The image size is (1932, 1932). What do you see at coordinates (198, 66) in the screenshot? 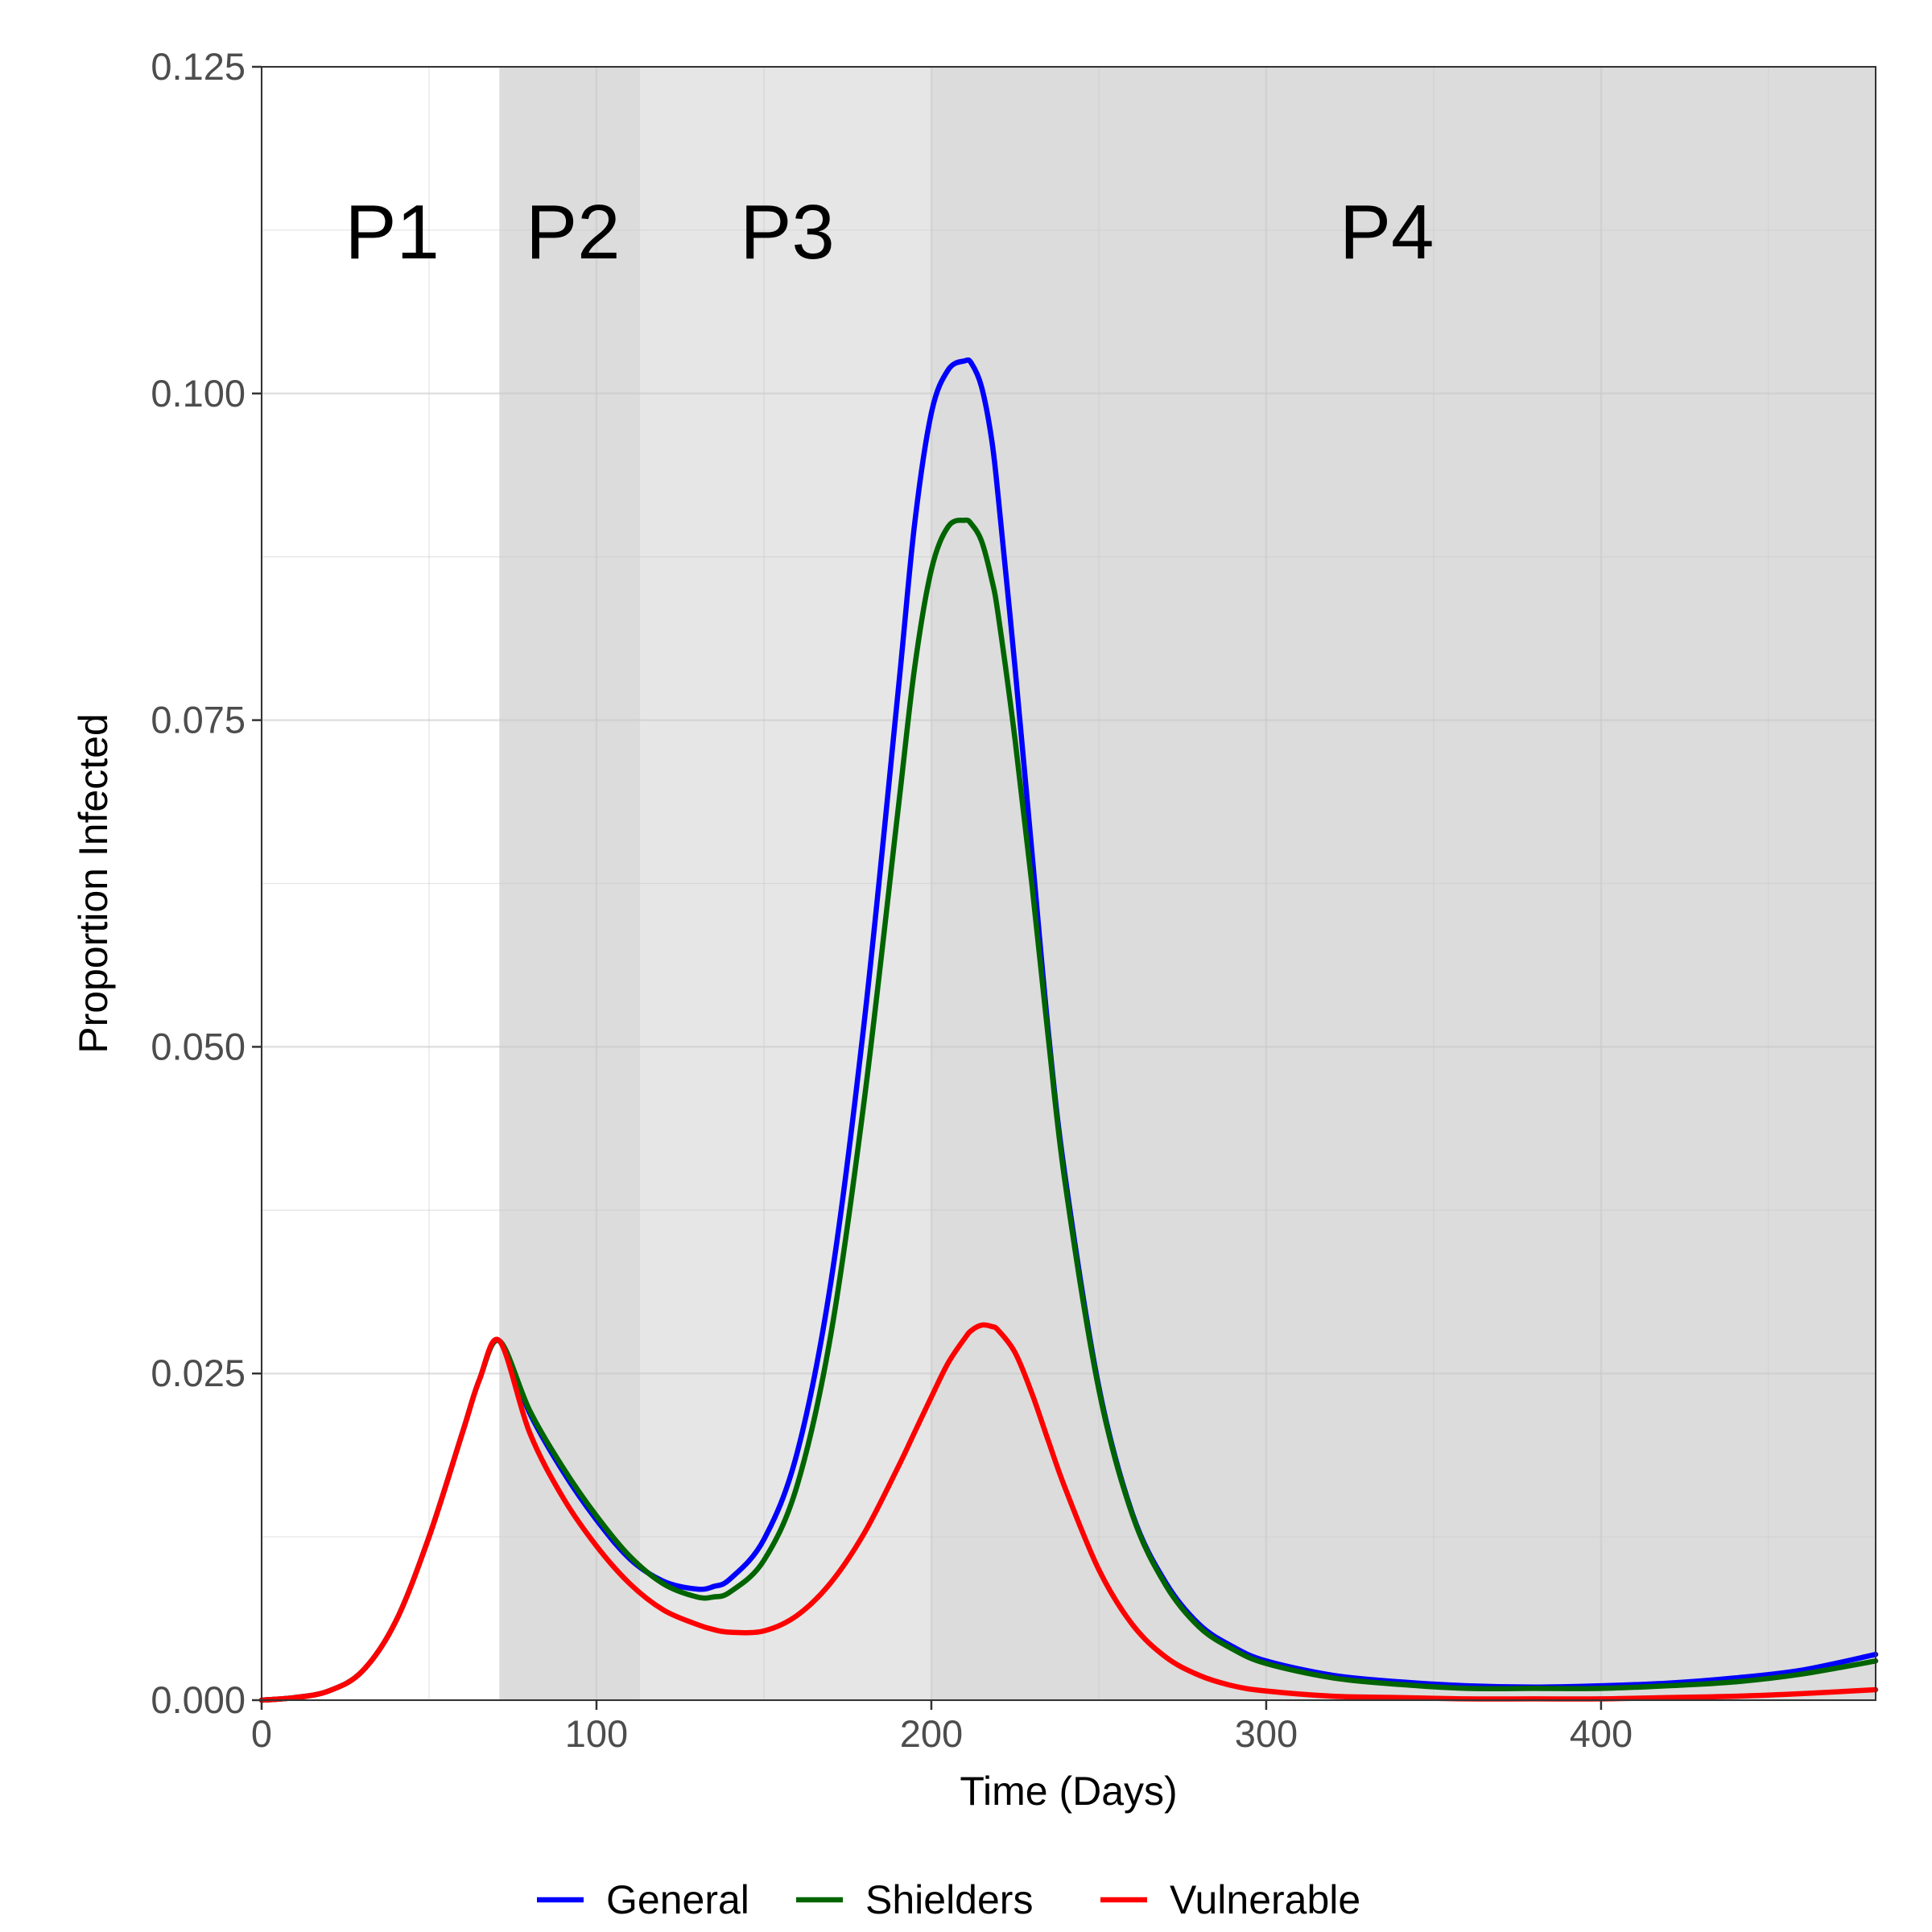
I see `y-tick-label: 0.125` at bounding box center [198, 66].